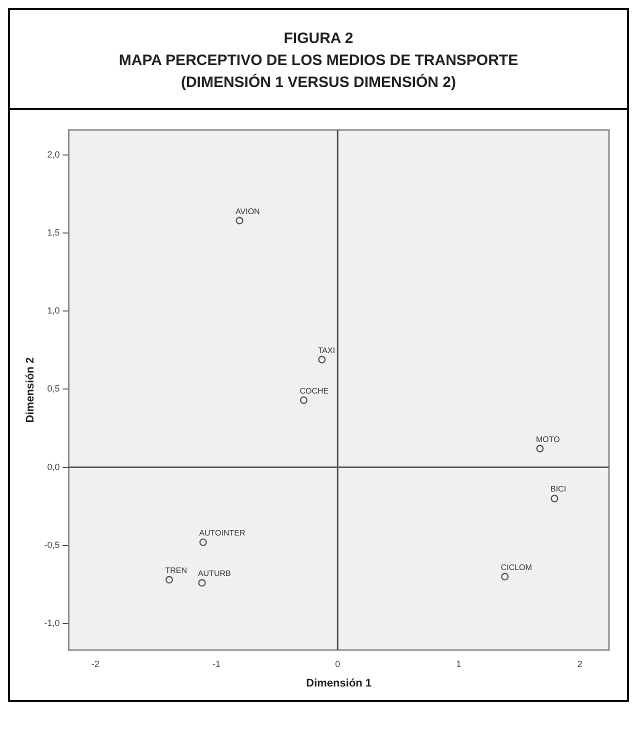  I want to click on annotation: AUTOINTER, so click(222, 533).